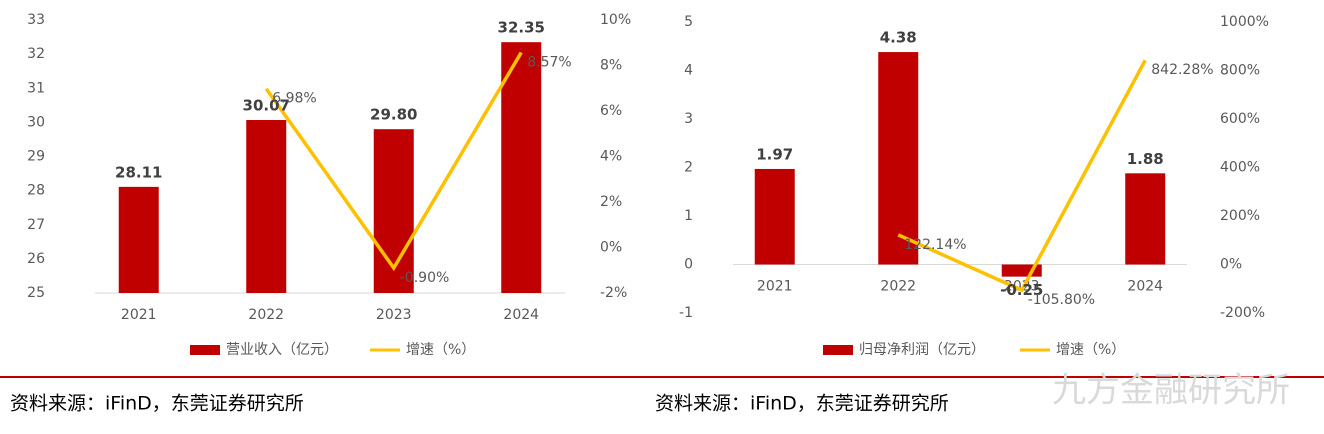 The width and height of the screenshot is (1324, 434). What do you see at coordinates (36, 20) in the screenshot?
I see `y-tick-label: 33` at bounding box center [36, 20].